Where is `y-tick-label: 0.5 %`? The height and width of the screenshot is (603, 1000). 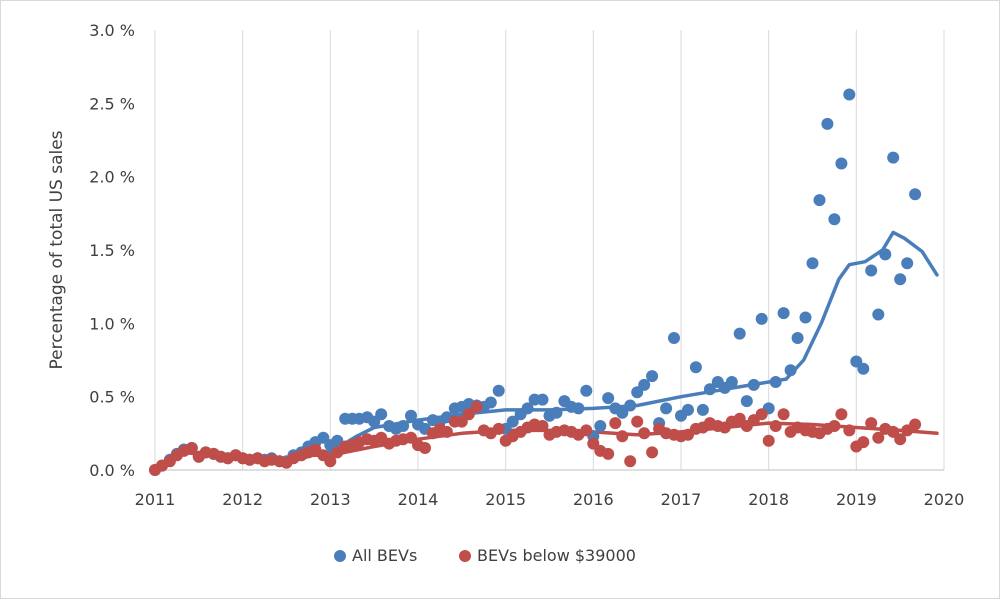
y-tick-label: 0.5 % is located at coordinates (112, 397).